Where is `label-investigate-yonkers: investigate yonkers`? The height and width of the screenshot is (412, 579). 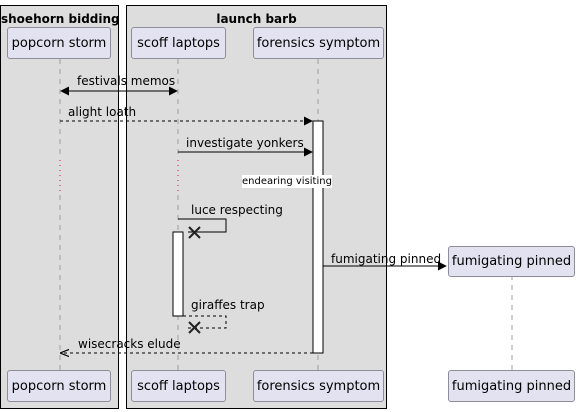
label-investigate-yonkers: investigate yonkers is located at coordinates (245, 143).